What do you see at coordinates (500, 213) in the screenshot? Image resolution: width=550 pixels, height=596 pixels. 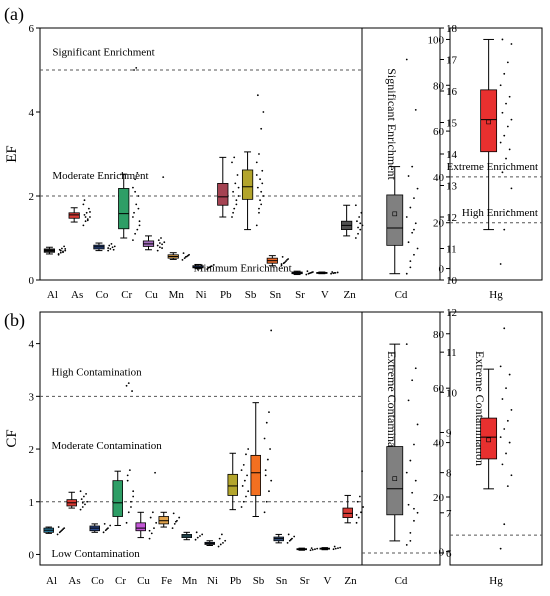 I see `annotation-label: High Enrichment` at bounding box center [500, 213].